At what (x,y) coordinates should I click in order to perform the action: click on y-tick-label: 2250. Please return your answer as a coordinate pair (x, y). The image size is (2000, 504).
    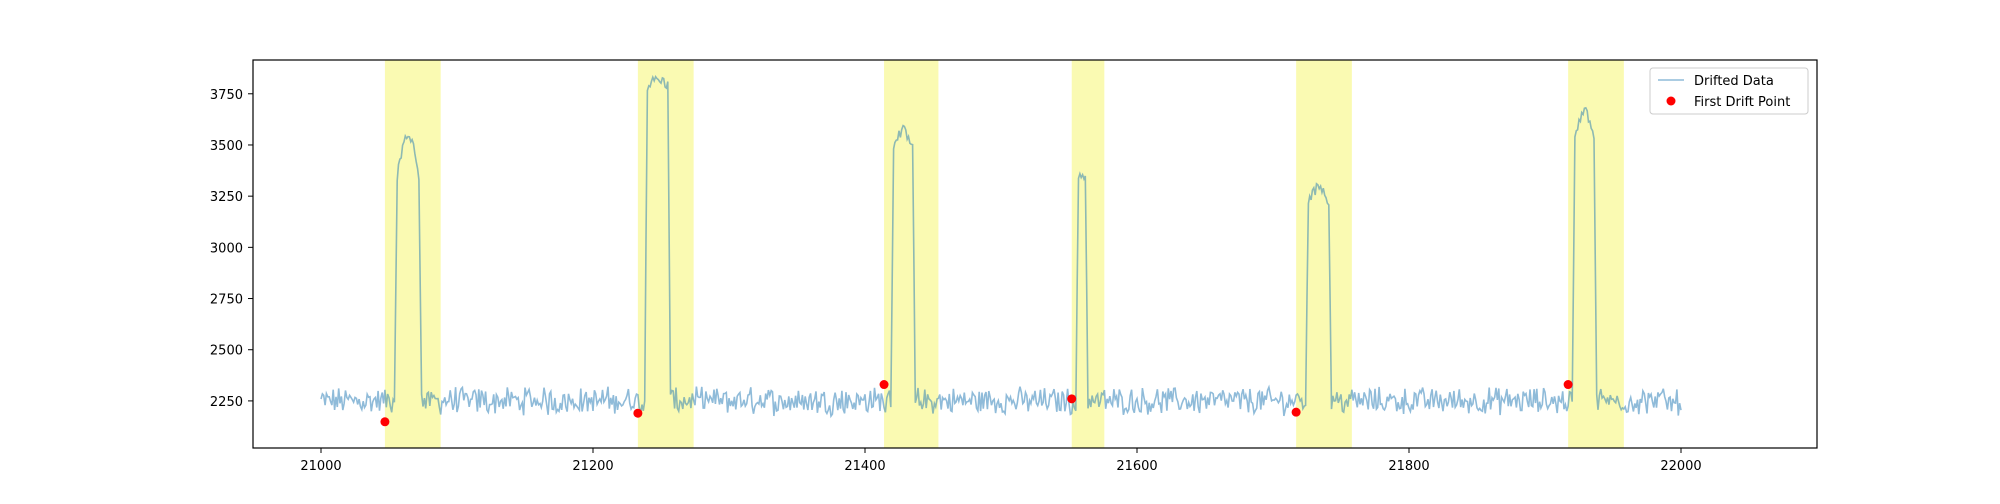
    Looking at the image, I should click on (226, 402).